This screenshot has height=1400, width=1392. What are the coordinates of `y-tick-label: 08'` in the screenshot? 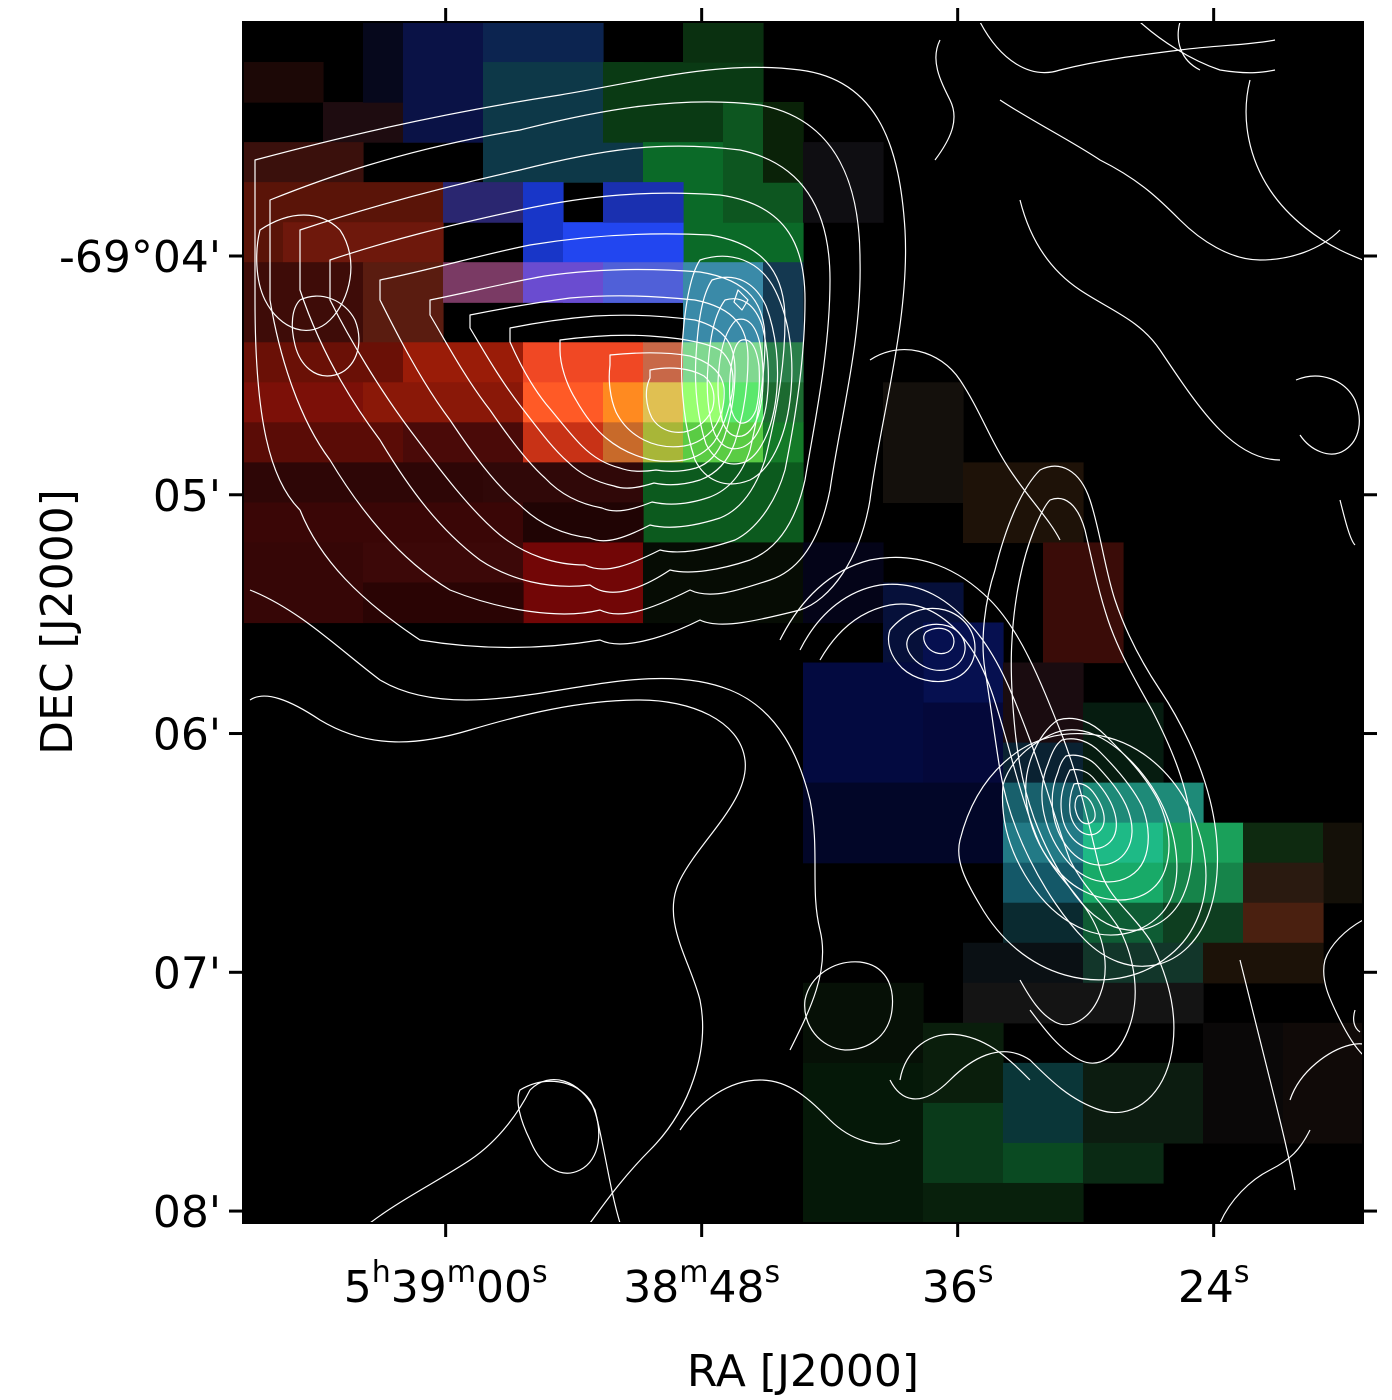 It's located at (187, 1212).